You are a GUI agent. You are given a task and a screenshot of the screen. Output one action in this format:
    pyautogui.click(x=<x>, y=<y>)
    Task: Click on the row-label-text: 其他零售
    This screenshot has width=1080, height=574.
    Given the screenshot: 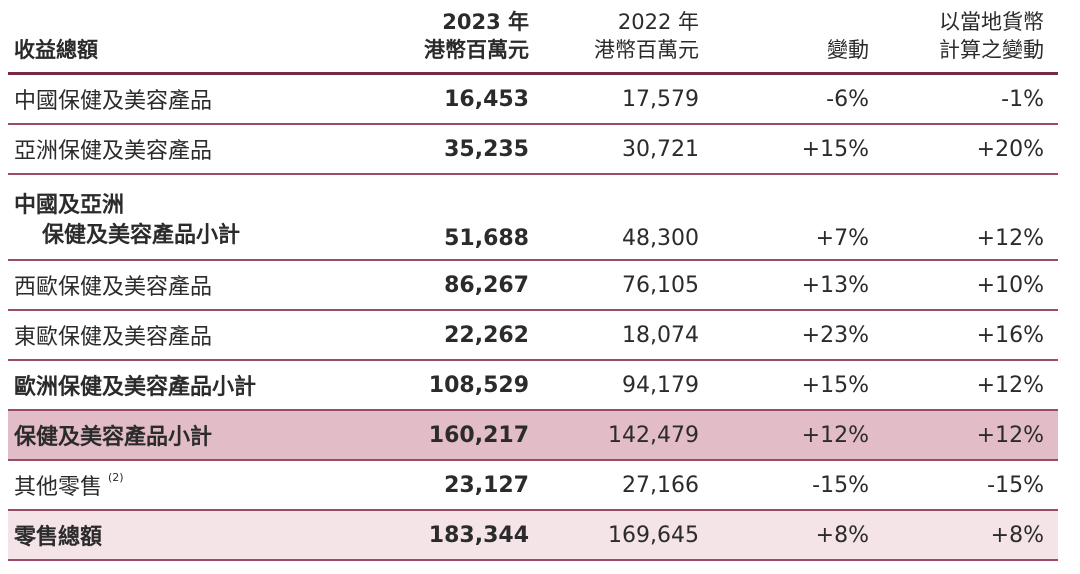 What is the action you would take?
    pyautogui.click(x=58, y=487)
    